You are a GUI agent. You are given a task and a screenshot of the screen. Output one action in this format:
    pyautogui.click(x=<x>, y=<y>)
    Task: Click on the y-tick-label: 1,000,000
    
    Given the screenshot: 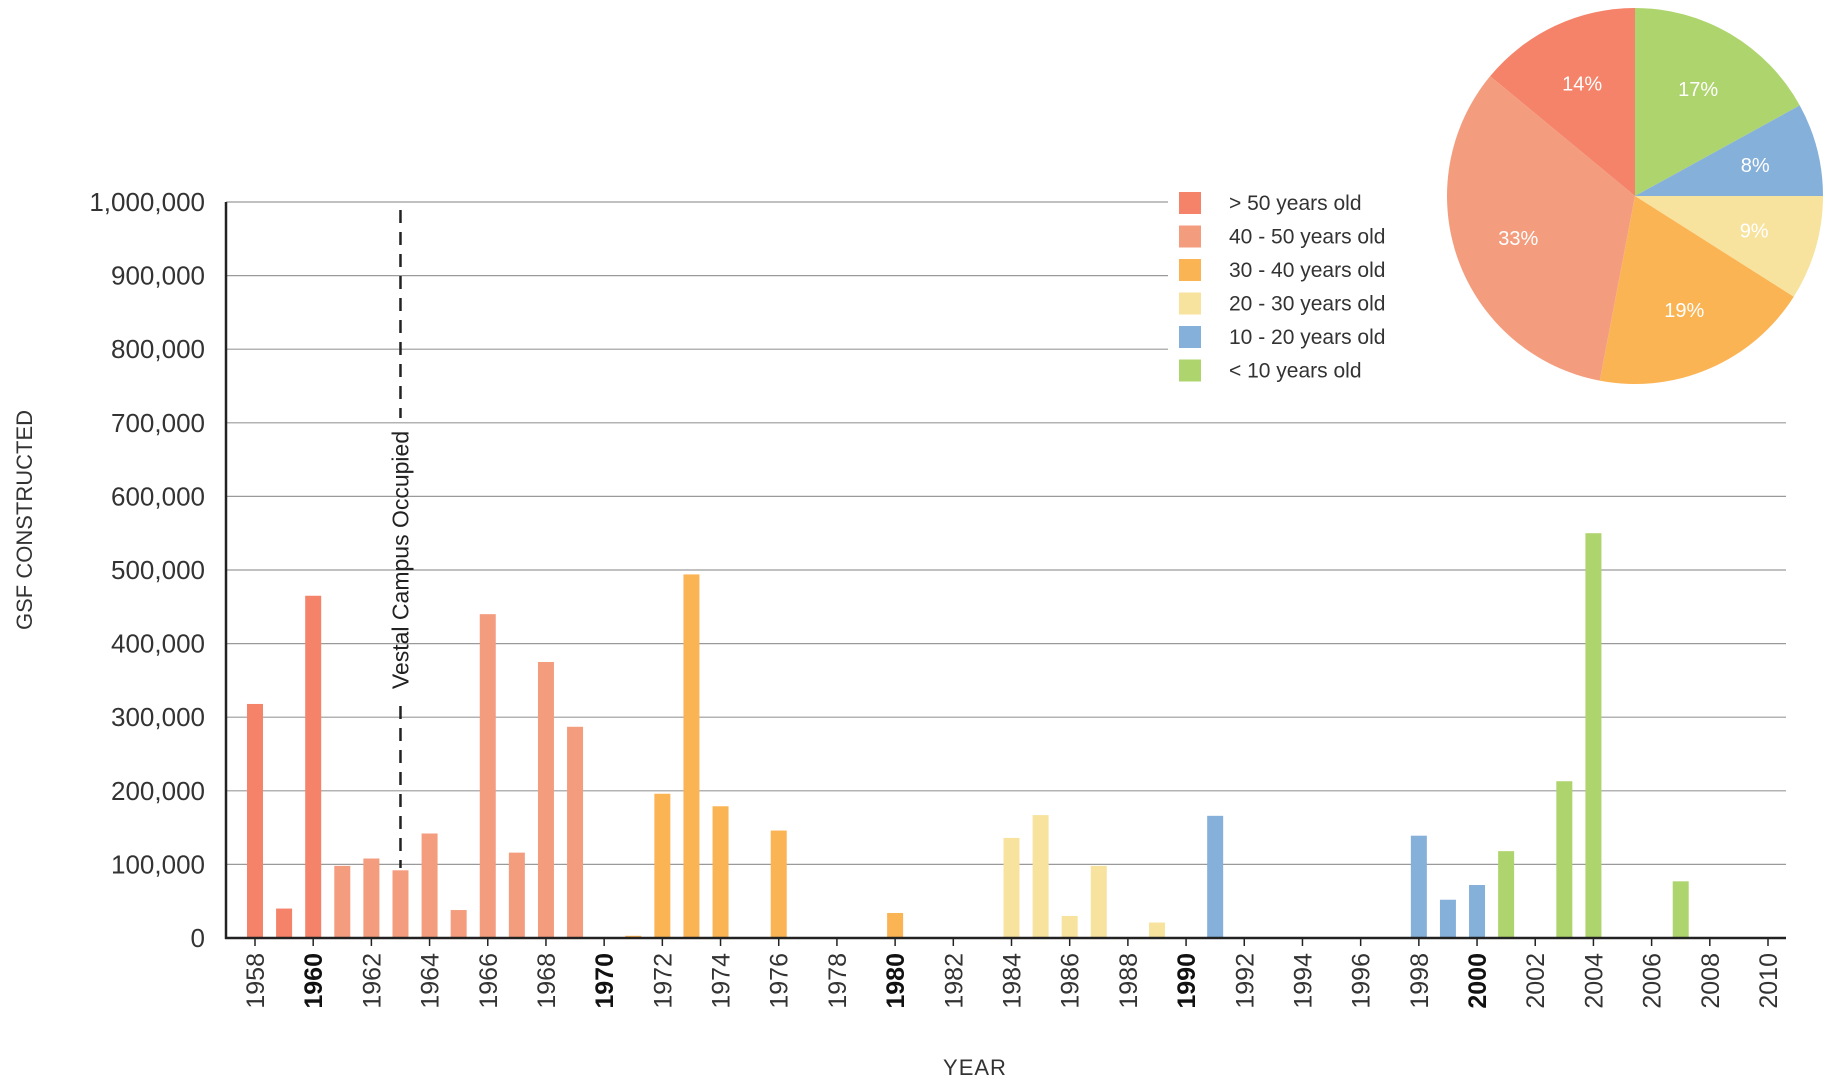 What is the action you would take?
    pyautogui.click(x=147, y=202)
    